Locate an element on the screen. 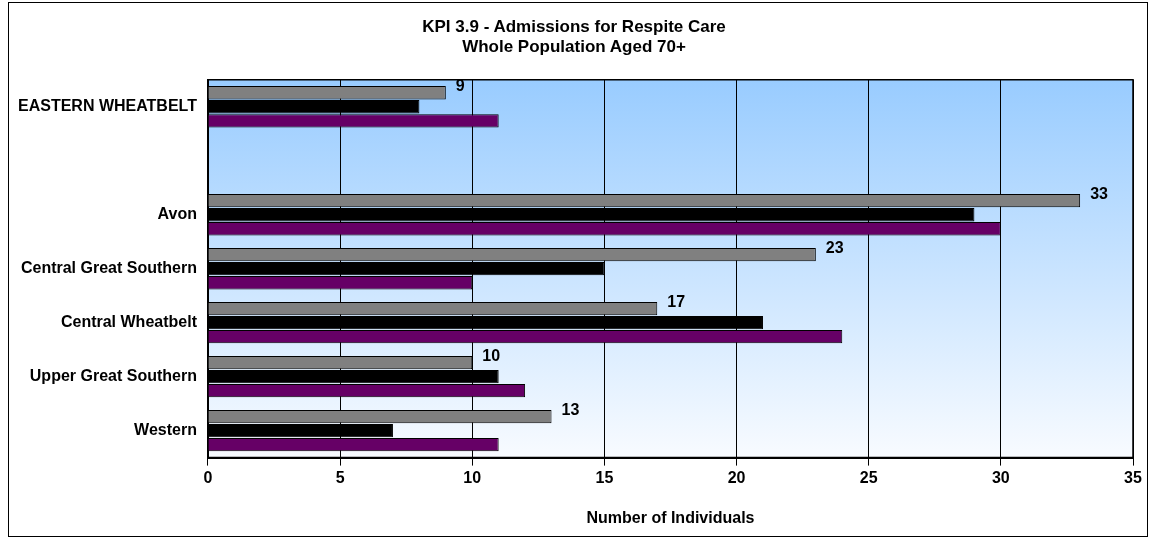  x-tick-label: 5 is located at coordinates (340, 477).